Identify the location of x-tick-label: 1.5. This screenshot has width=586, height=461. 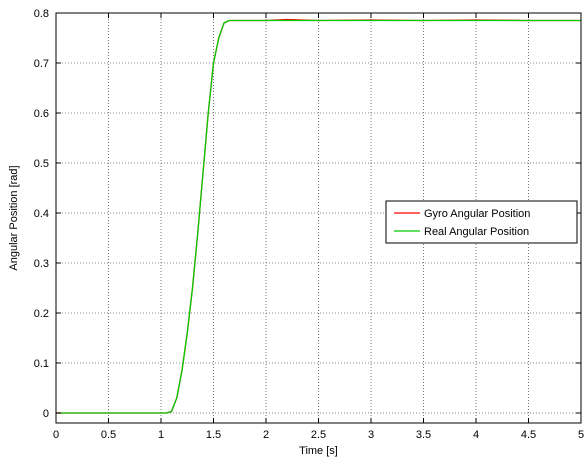
(213, 435).